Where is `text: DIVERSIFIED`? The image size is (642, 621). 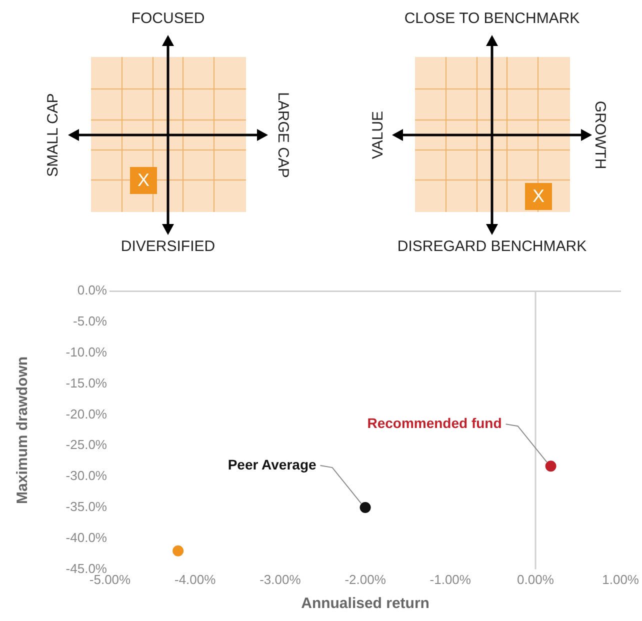
text: DIVERSIFIED is located at coordinates (168, 246).